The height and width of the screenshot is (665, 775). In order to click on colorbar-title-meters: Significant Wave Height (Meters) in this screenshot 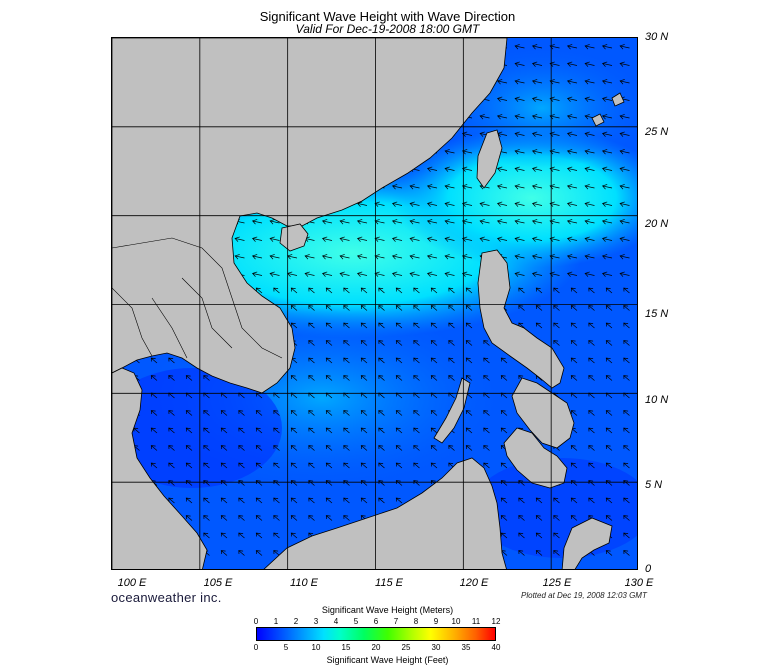, I will do `click(387, 610)`.